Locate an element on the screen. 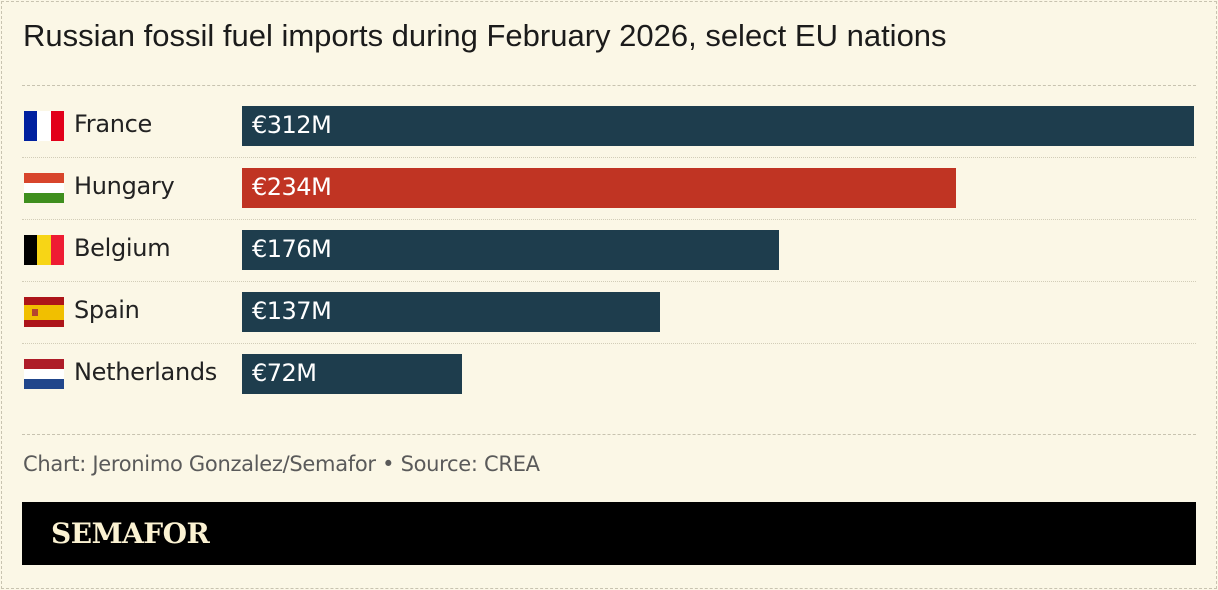 This screenshot has width=1218, height=590. bar: €234M is located at coordinates (599, 188).